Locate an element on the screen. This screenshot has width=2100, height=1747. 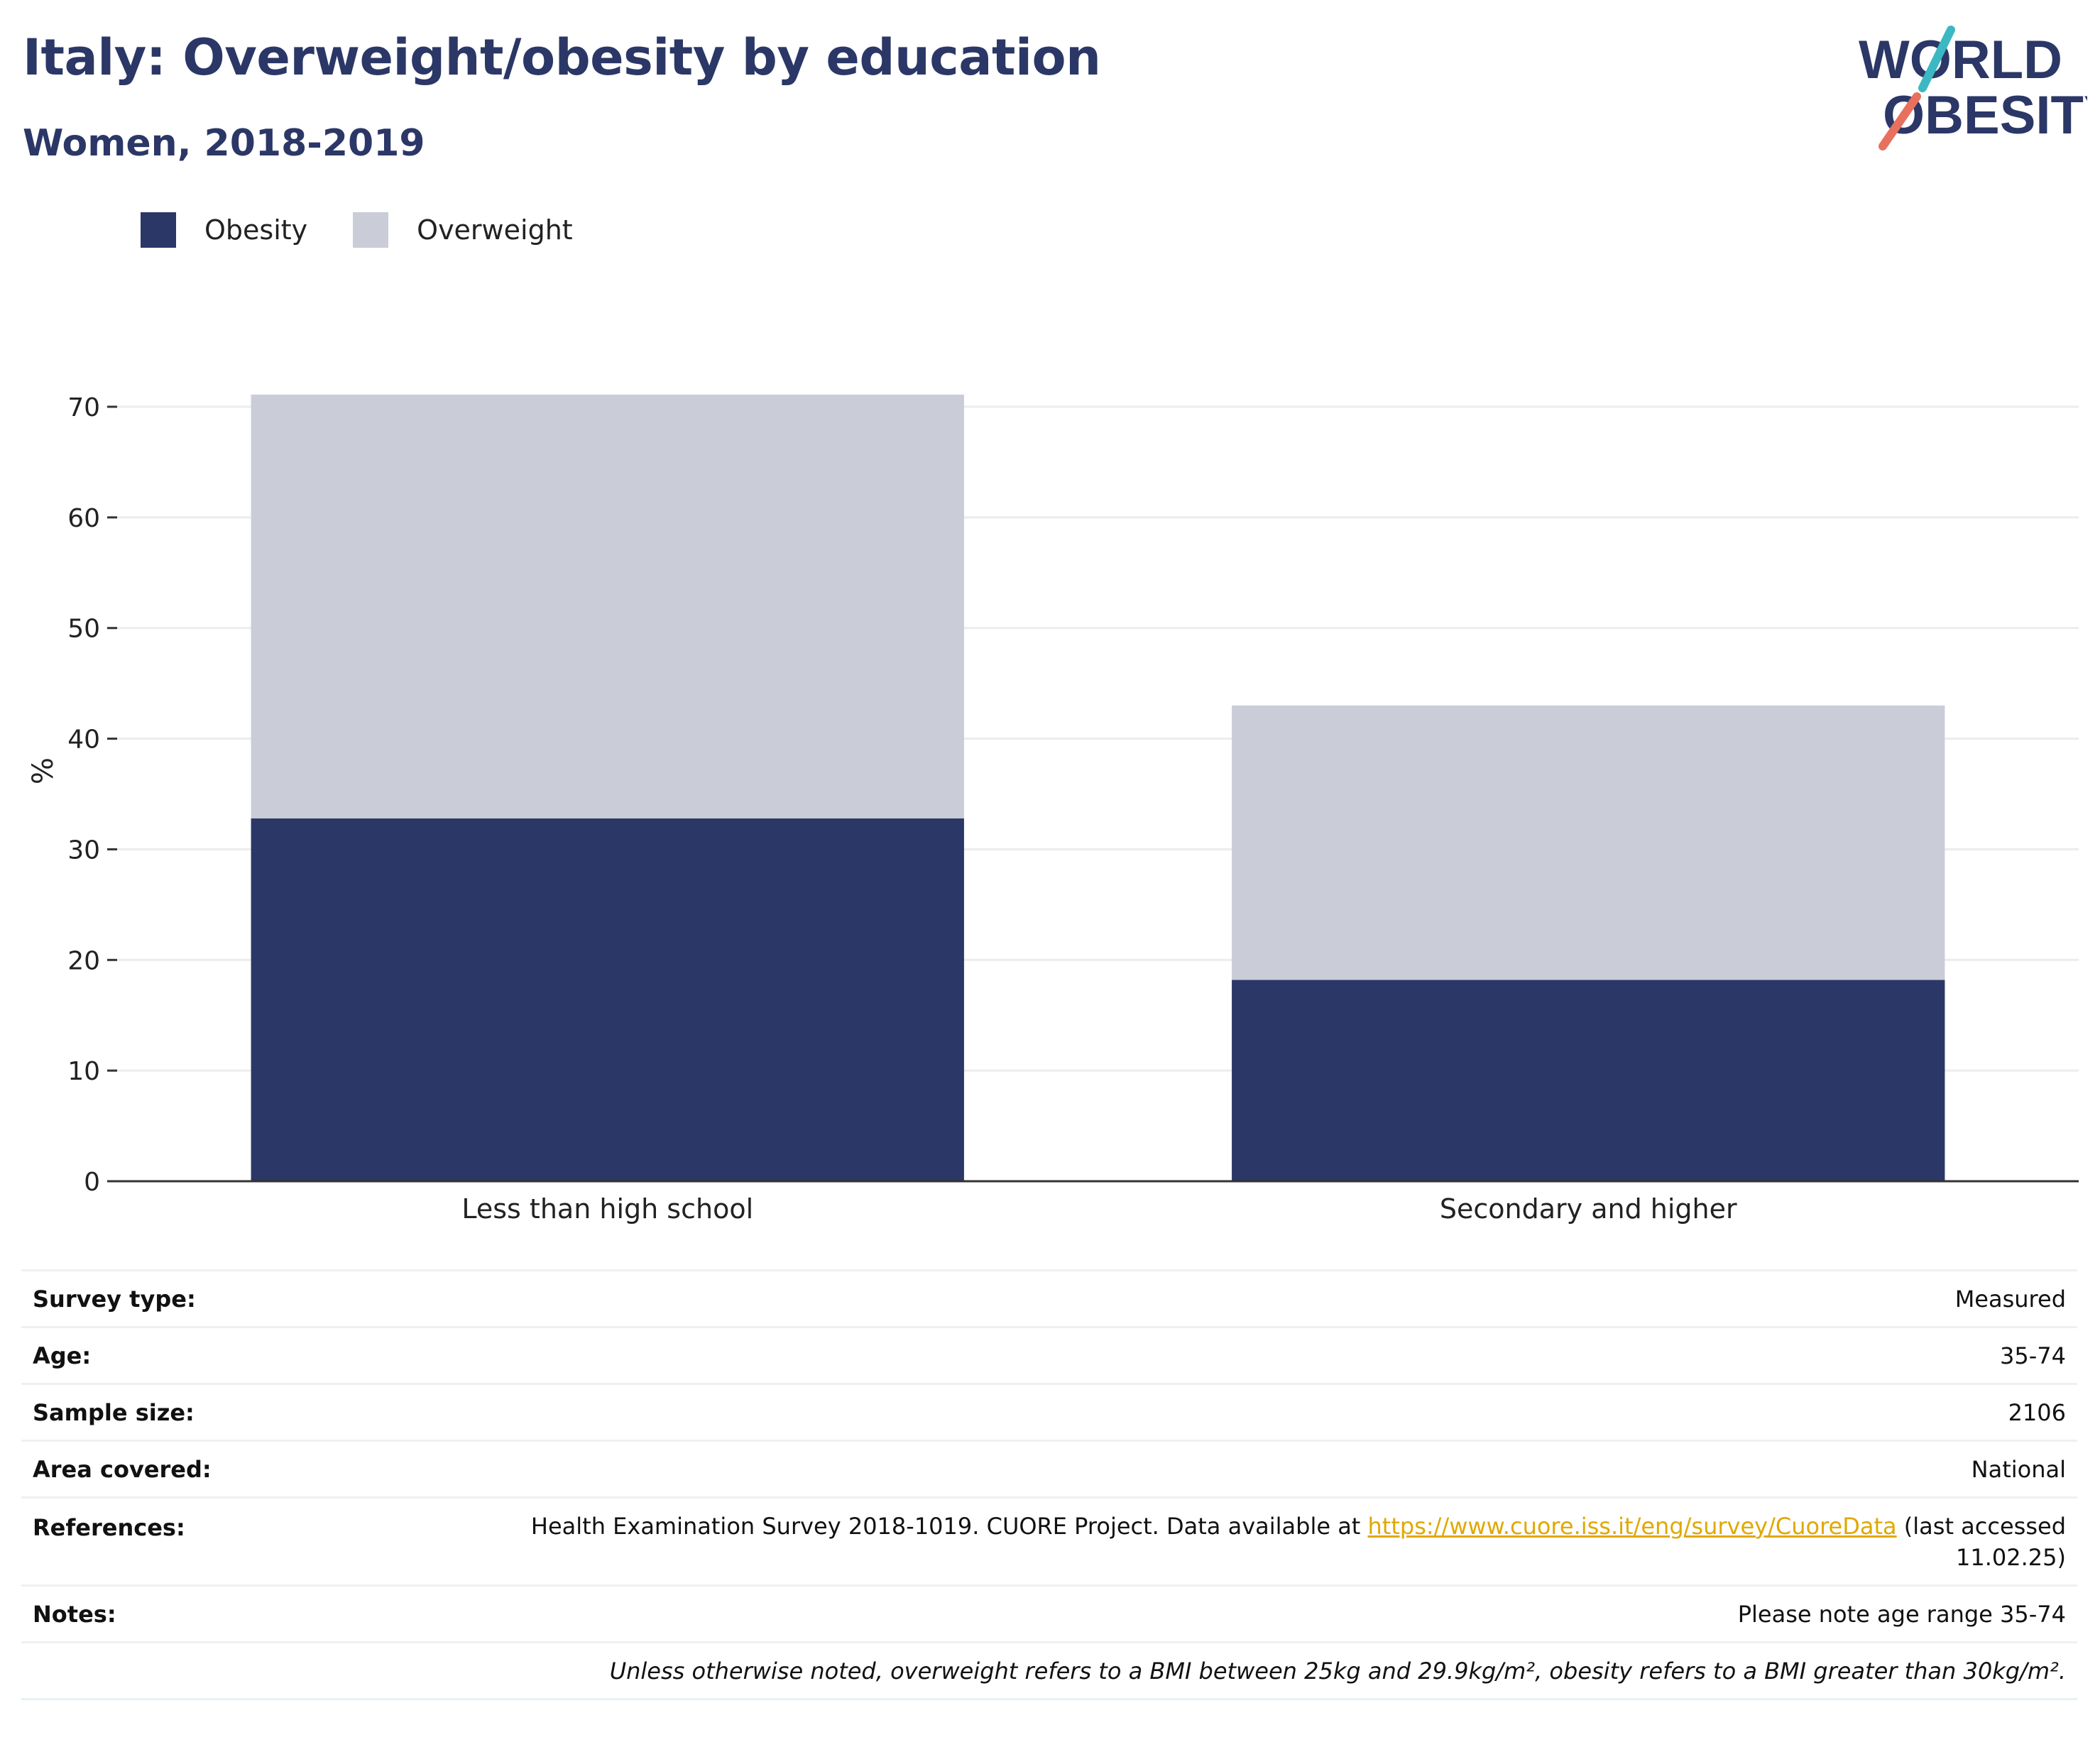
chart-legend: Obesity Overweight is located at coordinates (379, 230).